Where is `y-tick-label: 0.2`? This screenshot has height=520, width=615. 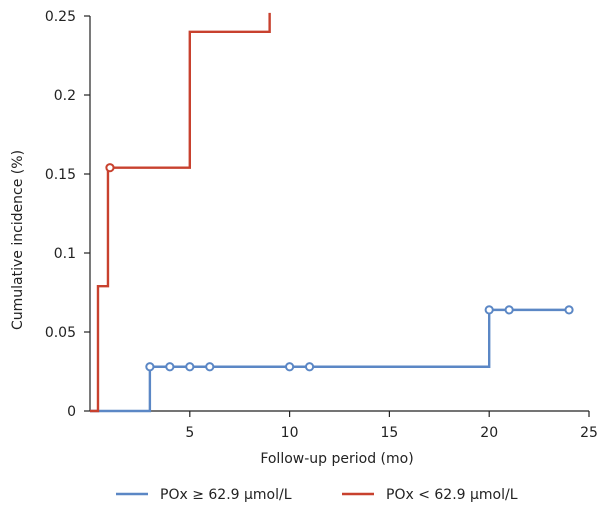
y-tick-label: 0.2 is located at coordinates (65, 96).